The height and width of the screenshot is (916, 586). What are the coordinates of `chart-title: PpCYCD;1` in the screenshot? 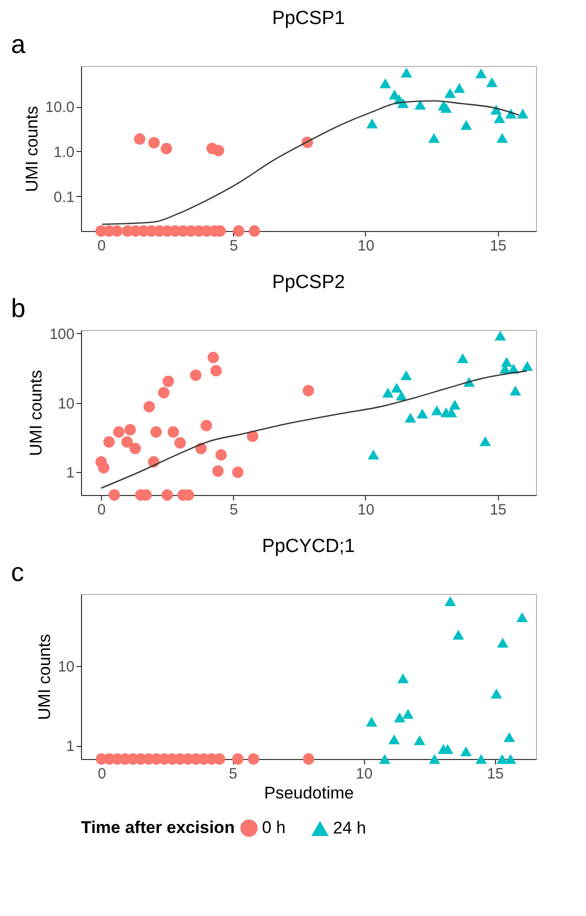 It's located at (308, 546).